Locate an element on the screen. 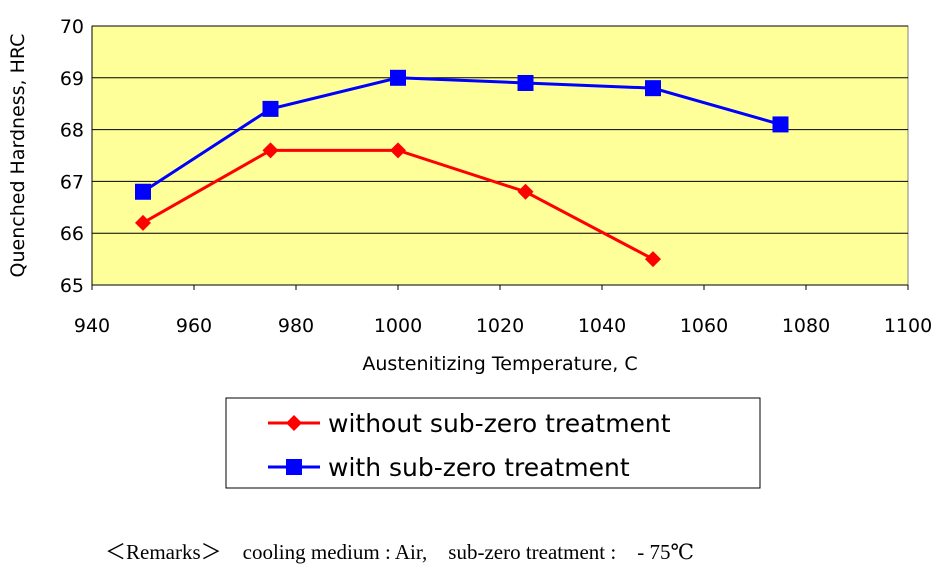  y-tick-label: 70 is located at coordinates (72, 27).